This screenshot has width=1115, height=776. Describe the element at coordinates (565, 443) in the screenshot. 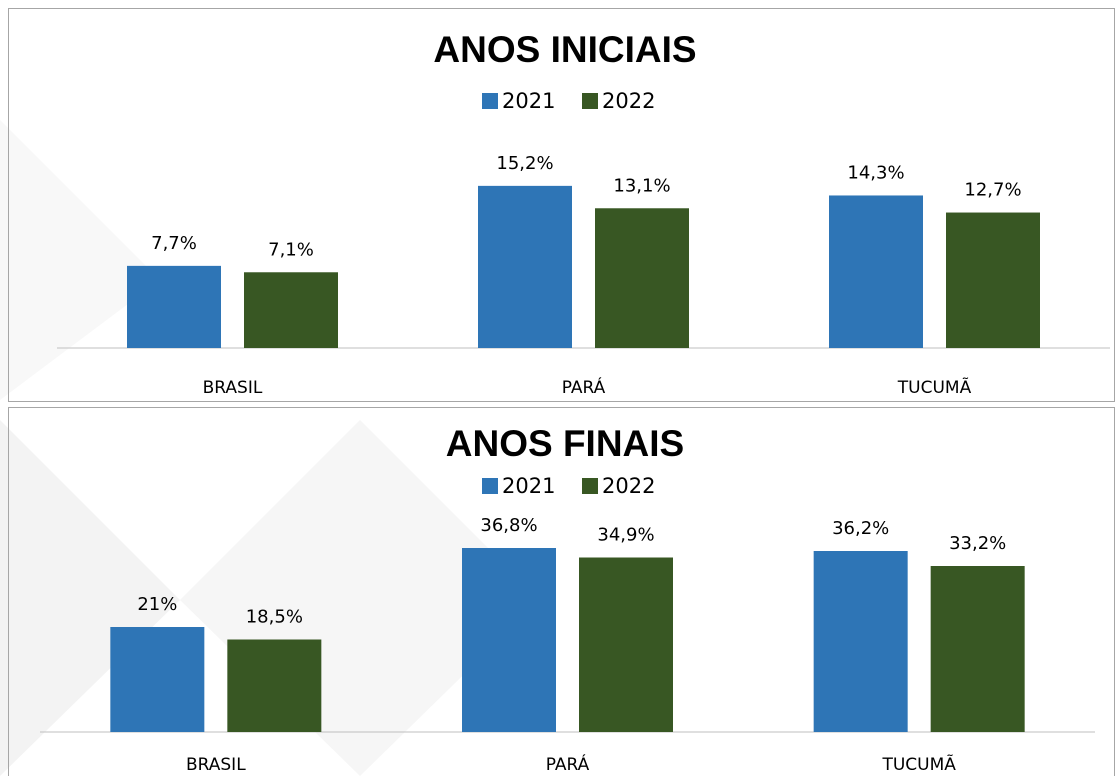

I see `chart-title: ANOS FINAIS` at that location.